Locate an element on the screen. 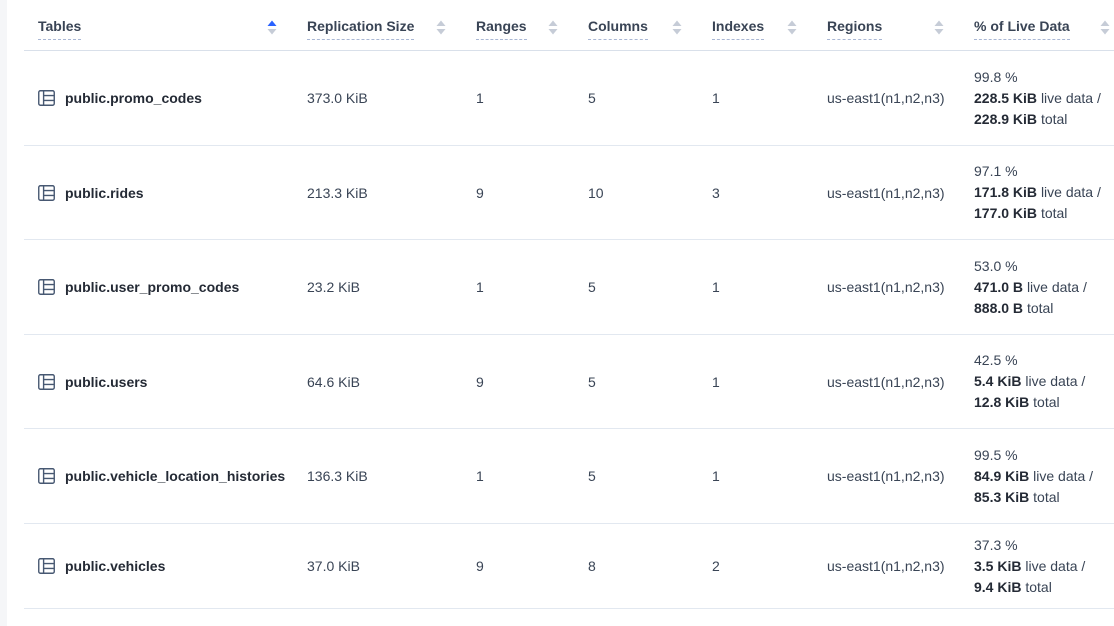 This screenshot has width=1114, height=626. table-name-cell: public.promo_codes is located at coordinates (172, 98).